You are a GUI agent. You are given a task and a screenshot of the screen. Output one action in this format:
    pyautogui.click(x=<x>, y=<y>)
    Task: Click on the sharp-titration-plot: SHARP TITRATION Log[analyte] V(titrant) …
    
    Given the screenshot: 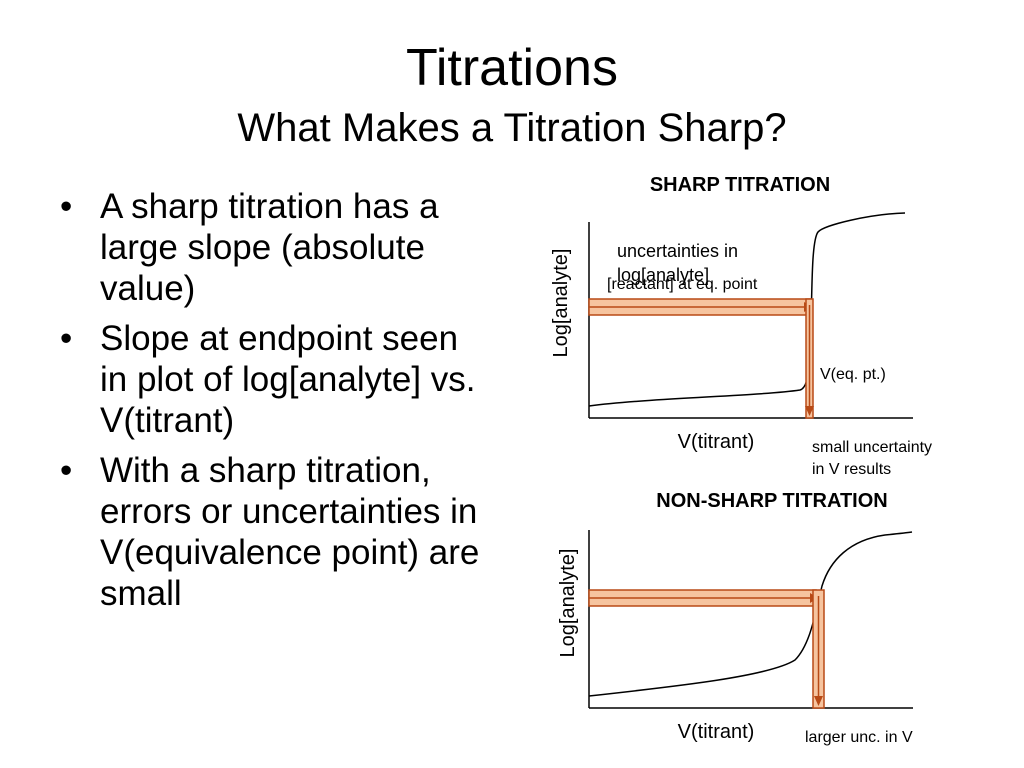 What is the action you would take?
    pyautogui.click(x=741, y=326)
    